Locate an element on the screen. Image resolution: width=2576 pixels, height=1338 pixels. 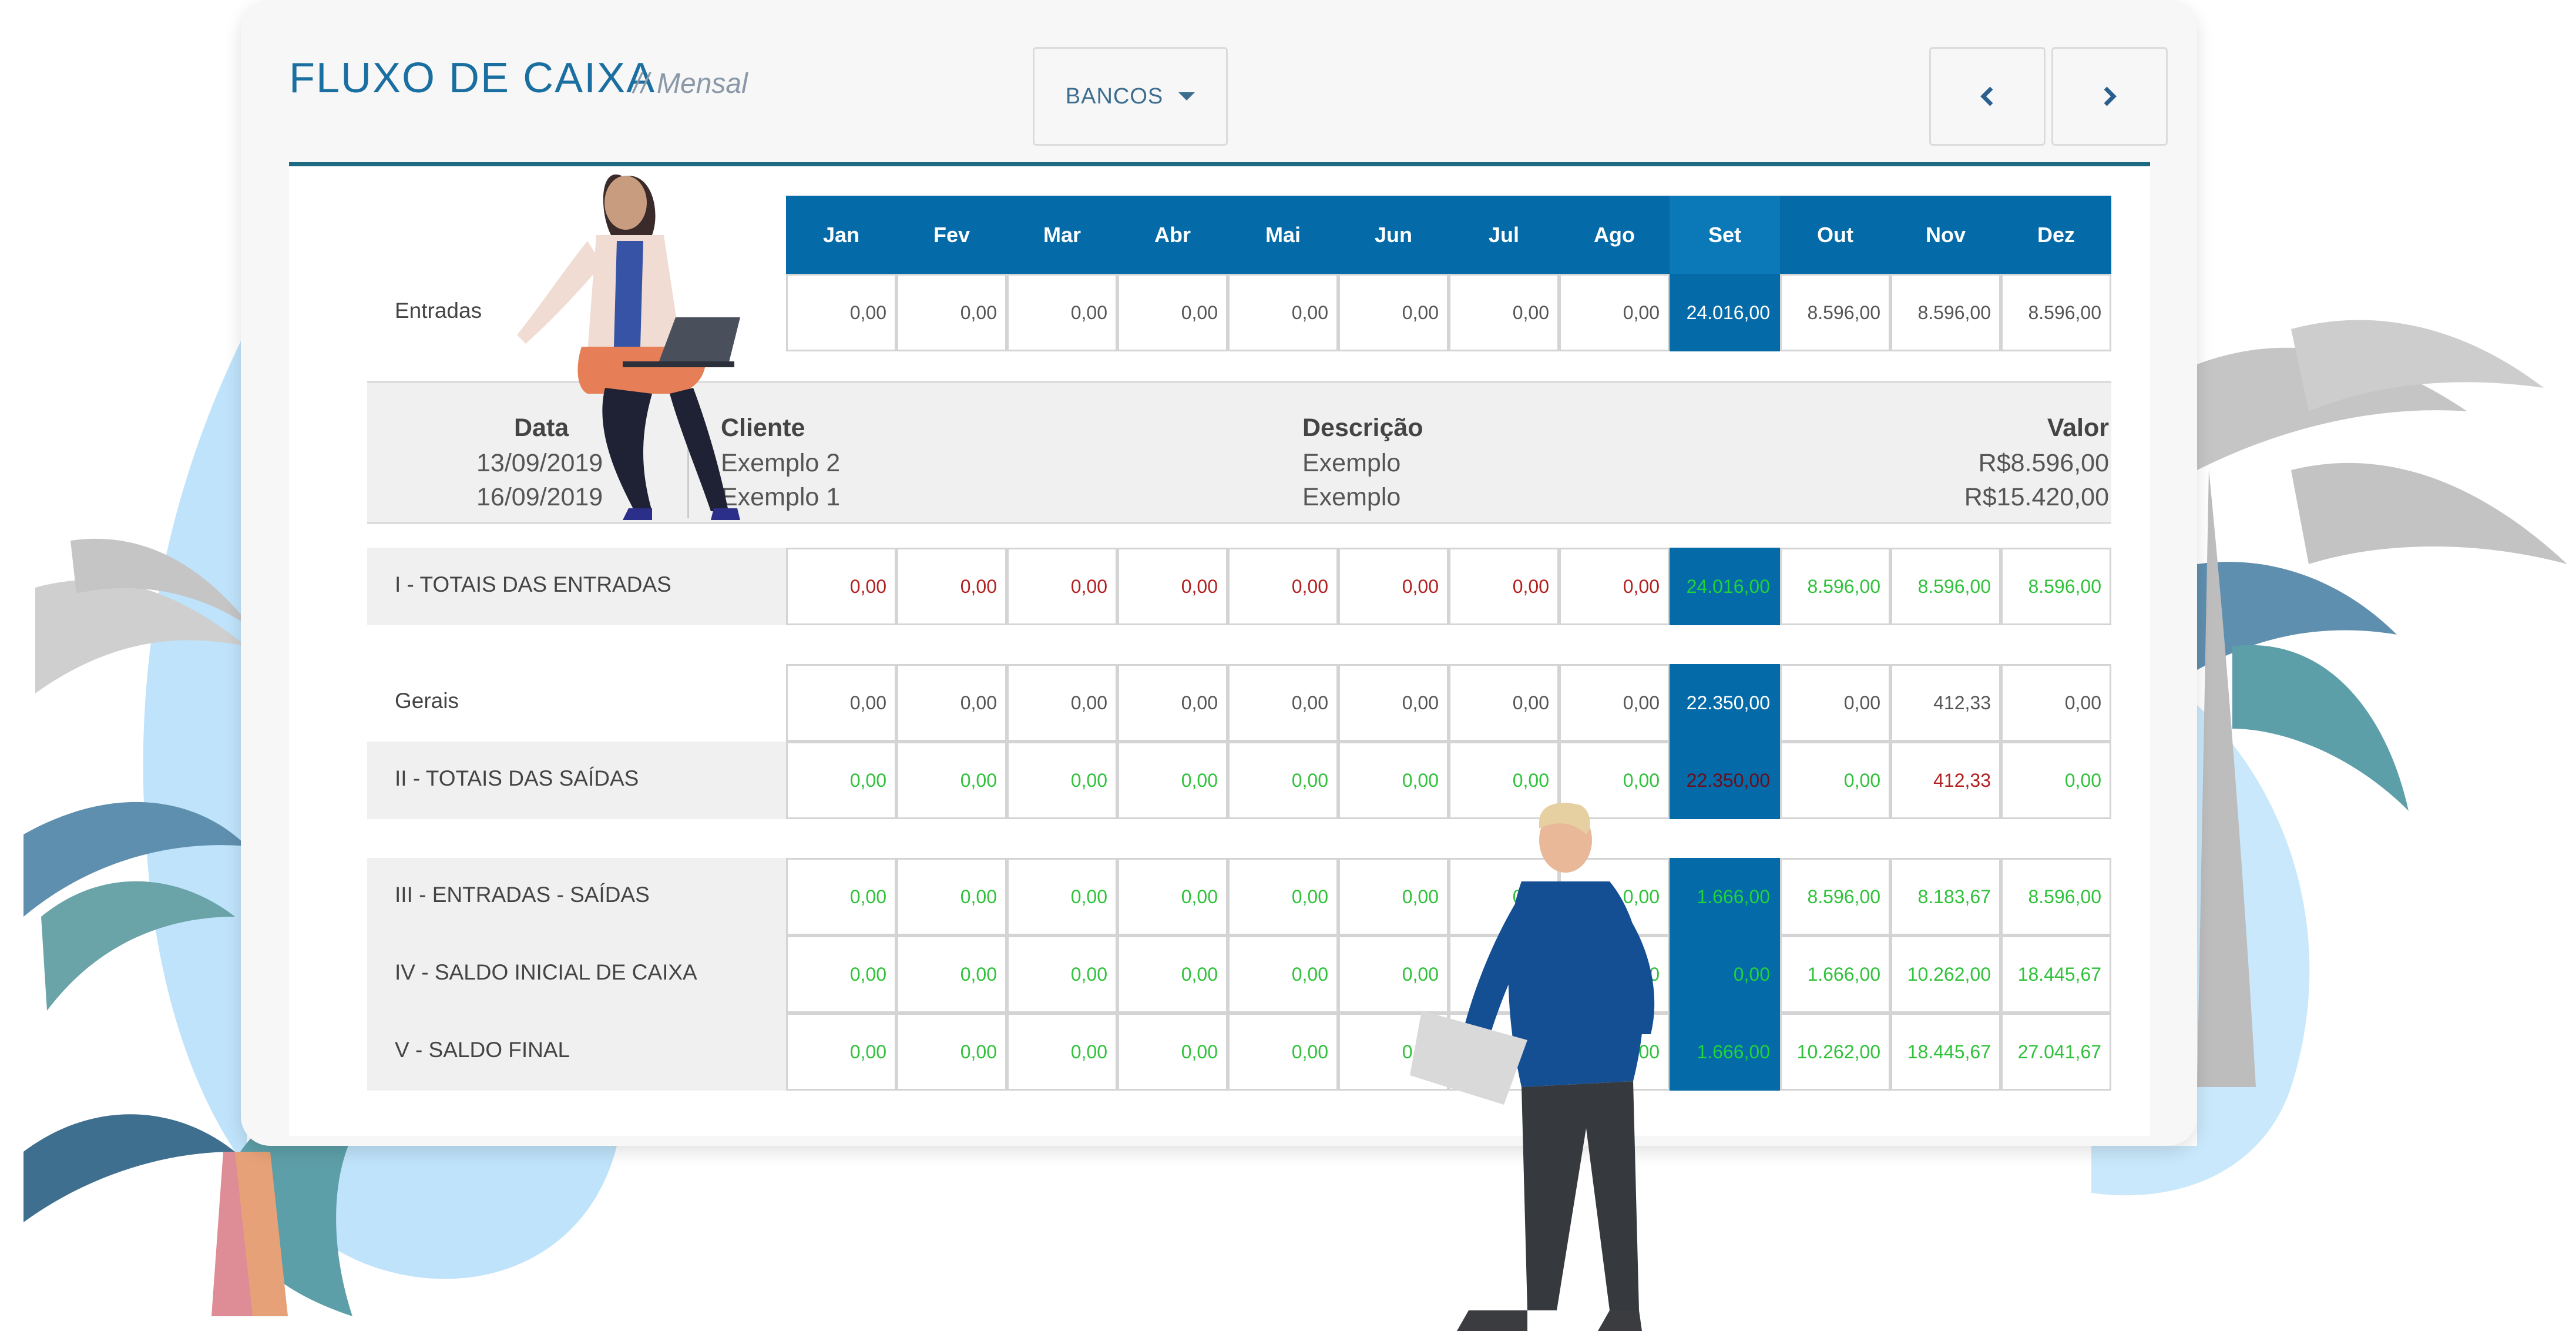
saldo-inicial-cell-dez: 18.445,67 is located at coordinates (2056, 974).